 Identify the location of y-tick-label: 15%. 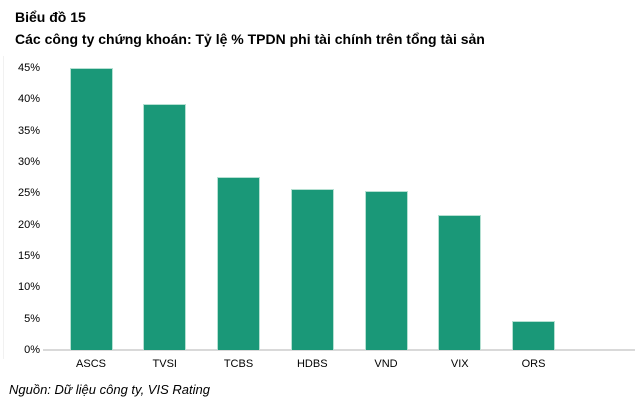
(28, 256).